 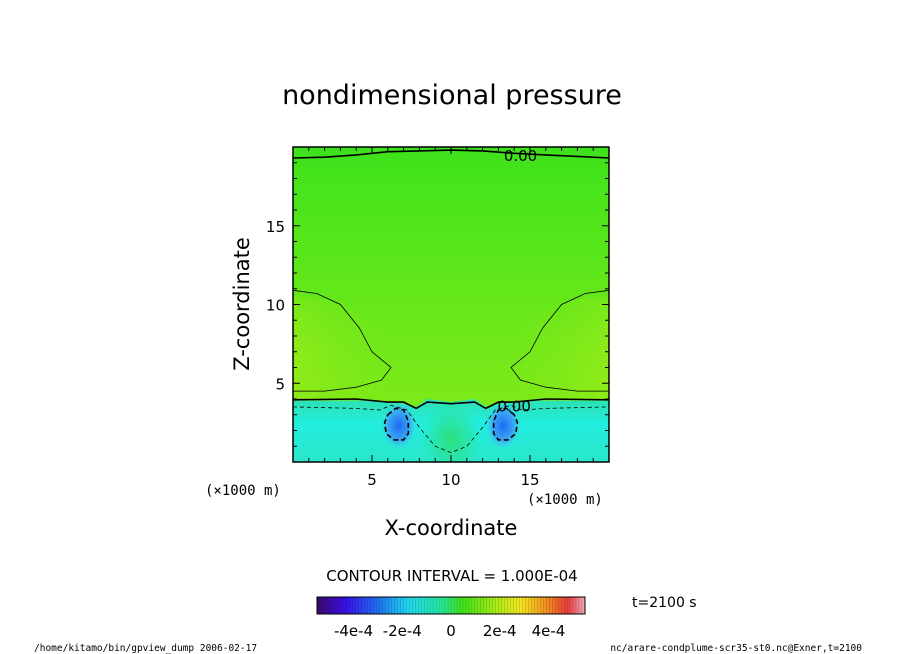 I want to click on contour-label-1: 0.00, so click(x=513, y=406).